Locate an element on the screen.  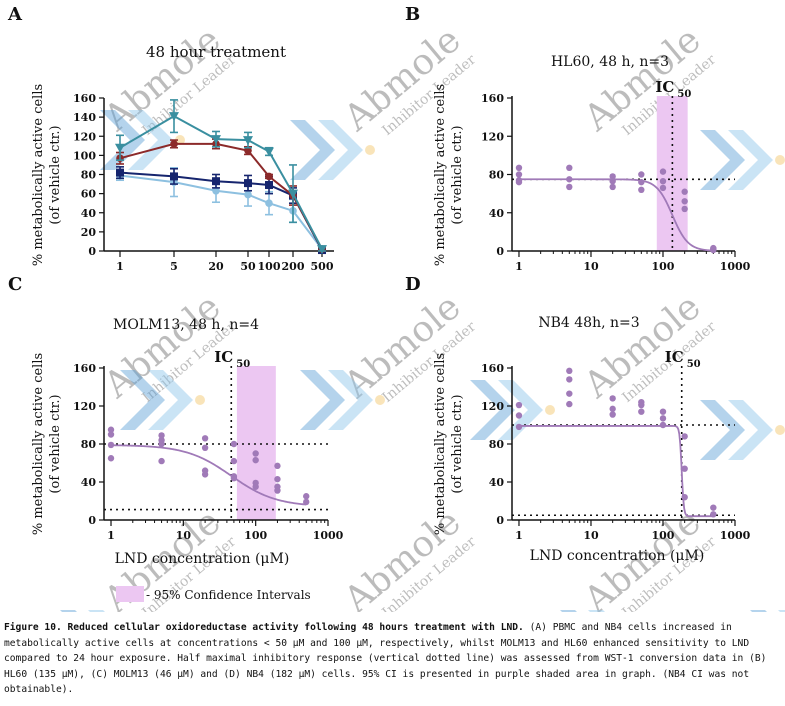
y-tick-label: 100 is located at coordinates (84, 155).